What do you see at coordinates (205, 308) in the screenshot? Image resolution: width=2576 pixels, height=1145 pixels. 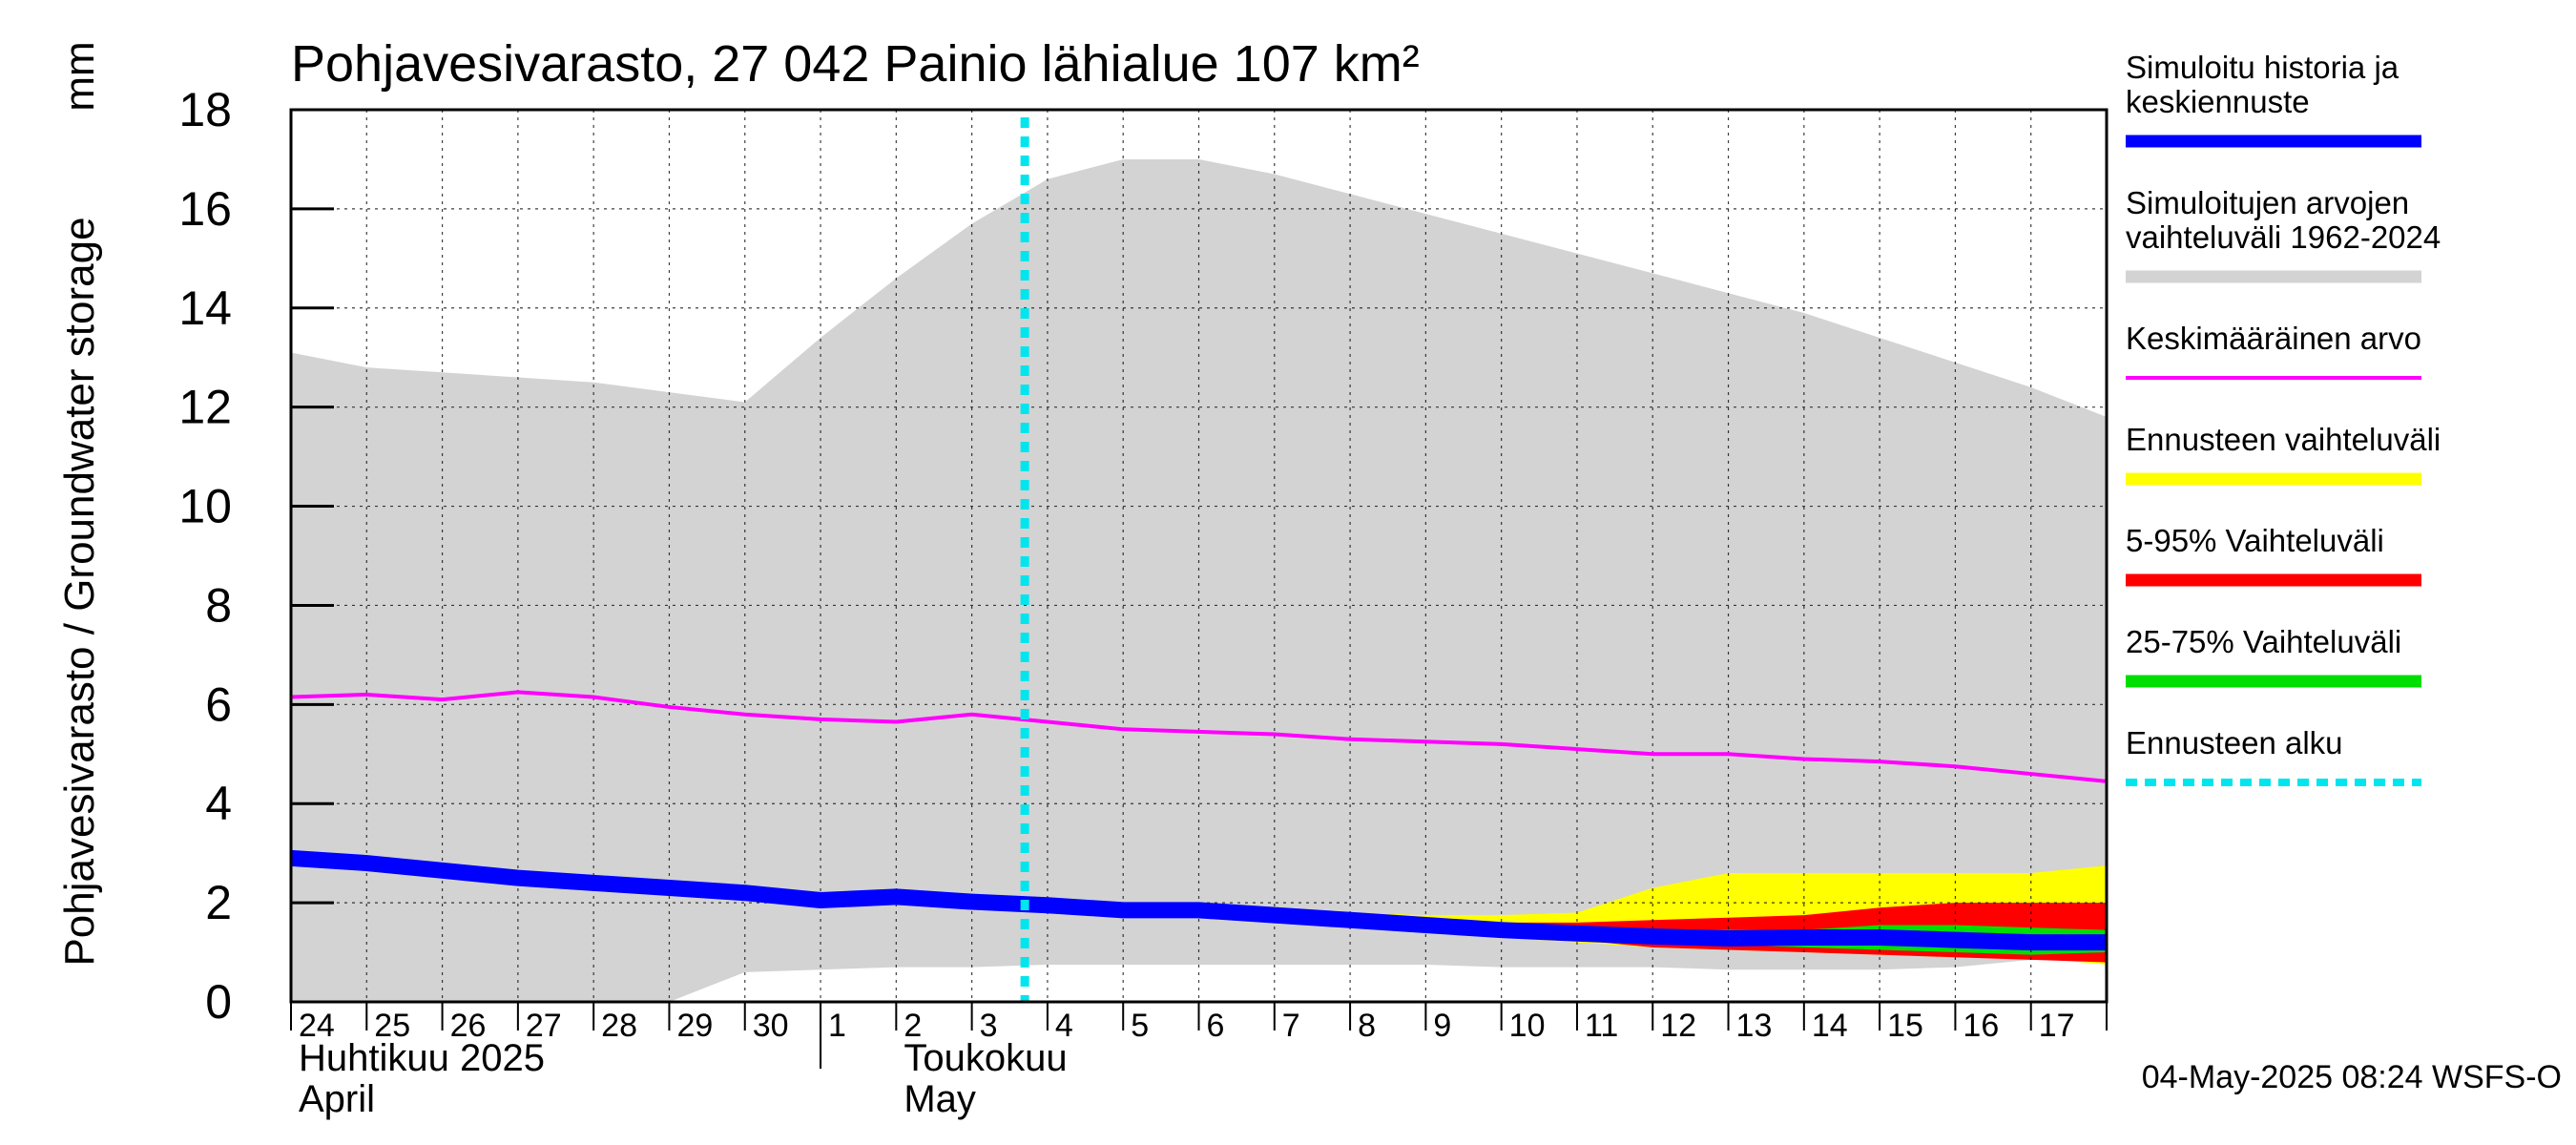 I see `y-tick-label: 14` at bounding box center [205, 308].